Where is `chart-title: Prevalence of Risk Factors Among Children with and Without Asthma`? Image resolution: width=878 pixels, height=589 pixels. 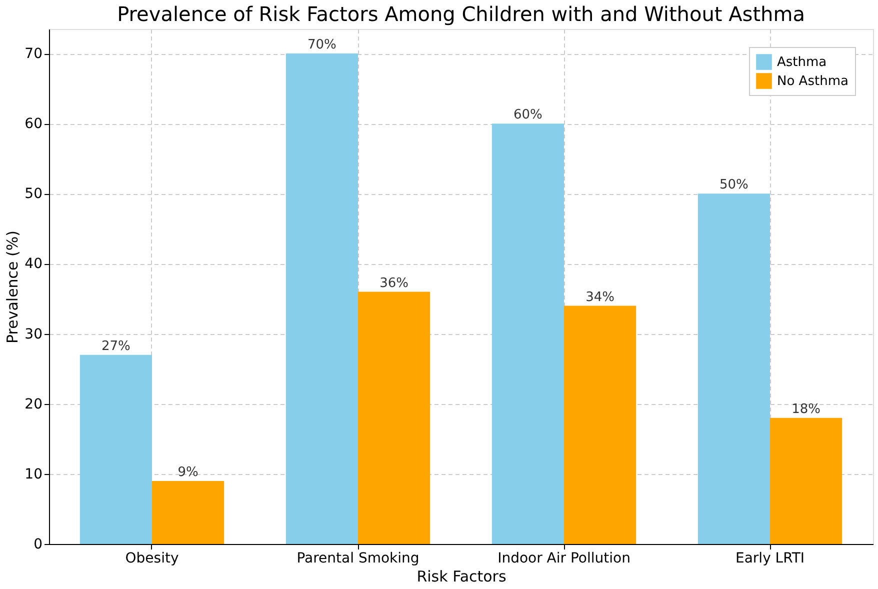
chart-title: Prevalence of Risk Factors Among Children with and Without Asthma is located at coordinates (461, 14).